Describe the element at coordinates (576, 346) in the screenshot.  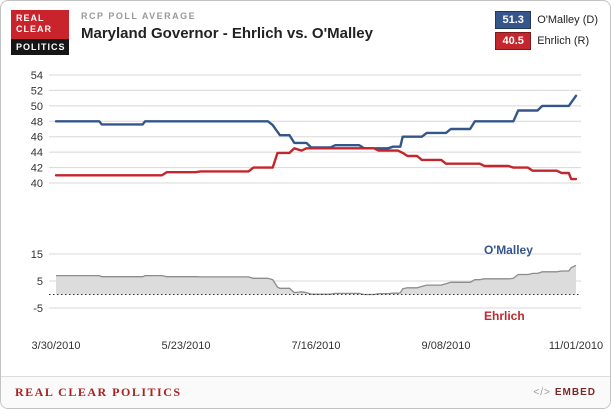
I see `x-tick-label: 11/01/2010` at that location.